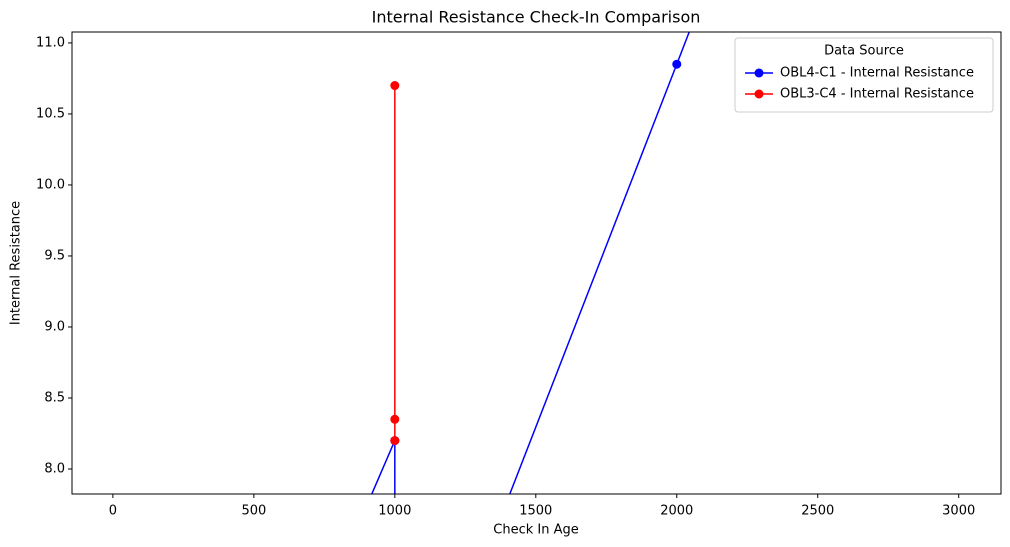 This screenshot has width=1010, height=547. Describe the element at coordinates (113, 511) in the screenshot. I see `x-tick-label: 0` at that location.